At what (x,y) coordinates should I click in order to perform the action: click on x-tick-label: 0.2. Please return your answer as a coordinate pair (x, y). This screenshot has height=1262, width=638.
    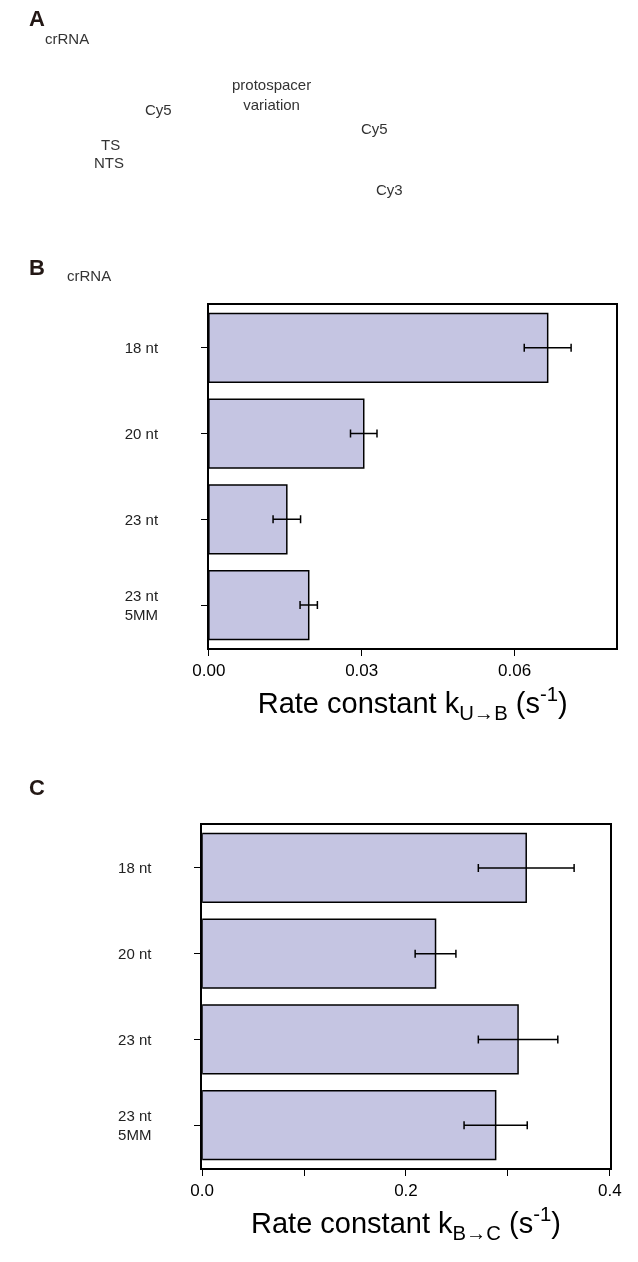
    Looking at the image, I should click on (406, 1191).